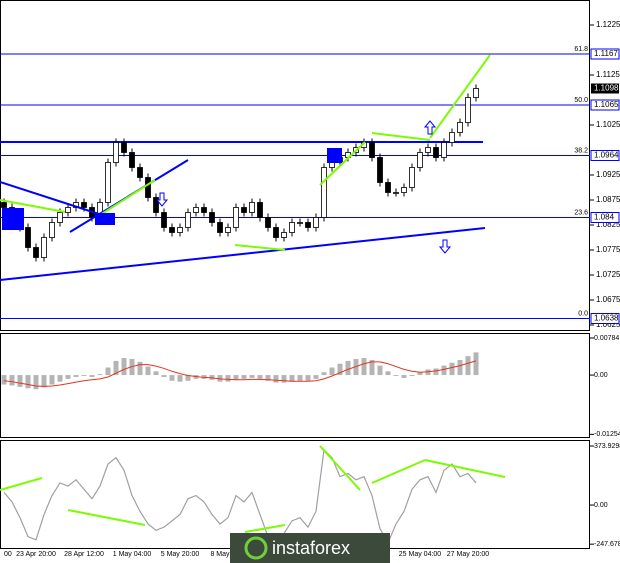 Image resolution: width=620 pixels, height=563 pixels. I want to click on current-price-box, so click(605, 88).